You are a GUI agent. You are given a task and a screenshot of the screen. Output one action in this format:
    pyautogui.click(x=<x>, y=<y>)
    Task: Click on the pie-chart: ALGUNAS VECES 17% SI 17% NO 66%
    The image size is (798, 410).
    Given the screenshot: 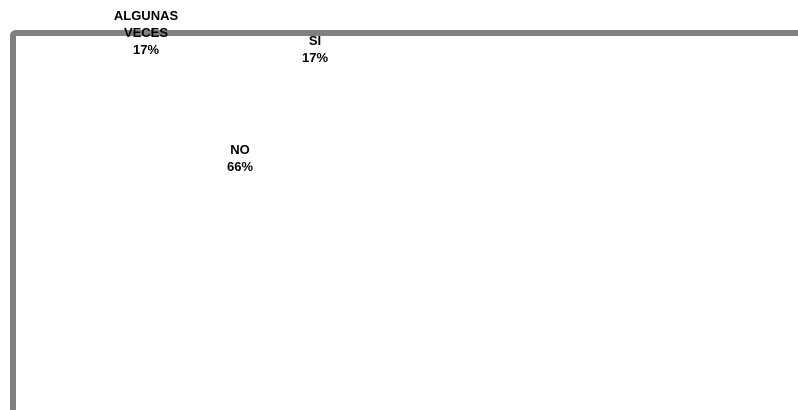 What is the action you would take?
    pyautogui.click(x=221, y=91)
    